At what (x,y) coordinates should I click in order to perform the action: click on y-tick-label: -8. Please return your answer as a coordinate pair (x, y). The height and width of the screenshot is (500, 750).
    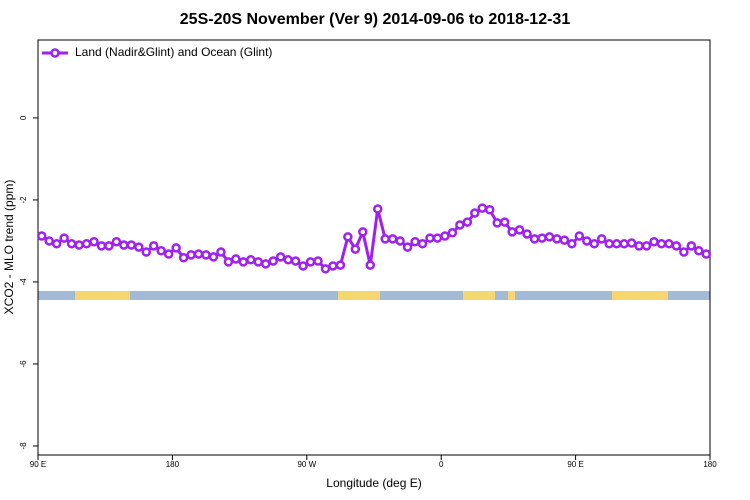
    Looking at the image, I should click on (23, 446).